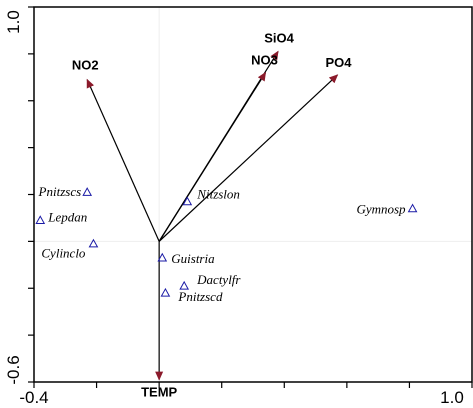 This screenshot has height=408, width=473. I want to click on arrow-label-sio4: SiO4, so click(279, 38).